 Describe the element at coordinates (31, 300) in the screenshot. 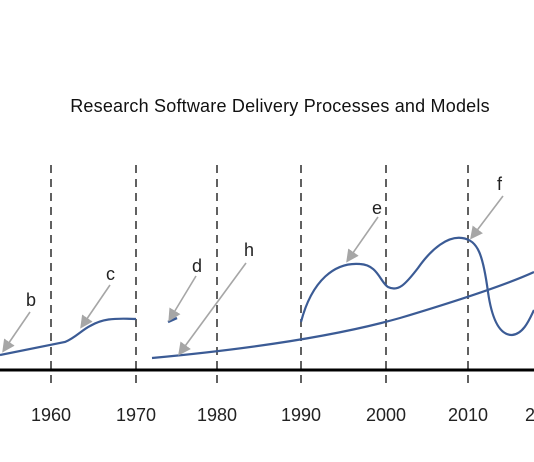

I see `label-b: b` at that location.